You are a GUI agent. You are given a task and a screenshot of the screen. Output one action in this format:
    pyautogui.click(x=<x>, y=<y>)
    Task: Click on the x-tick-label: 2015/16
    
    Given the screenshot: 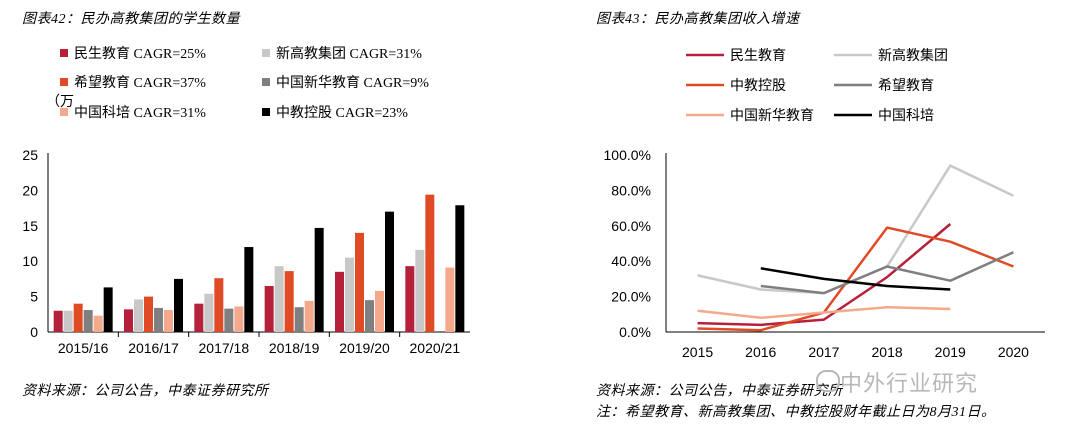 What is the action you would take?
    pyautogui.click(x=83, y=348)
    